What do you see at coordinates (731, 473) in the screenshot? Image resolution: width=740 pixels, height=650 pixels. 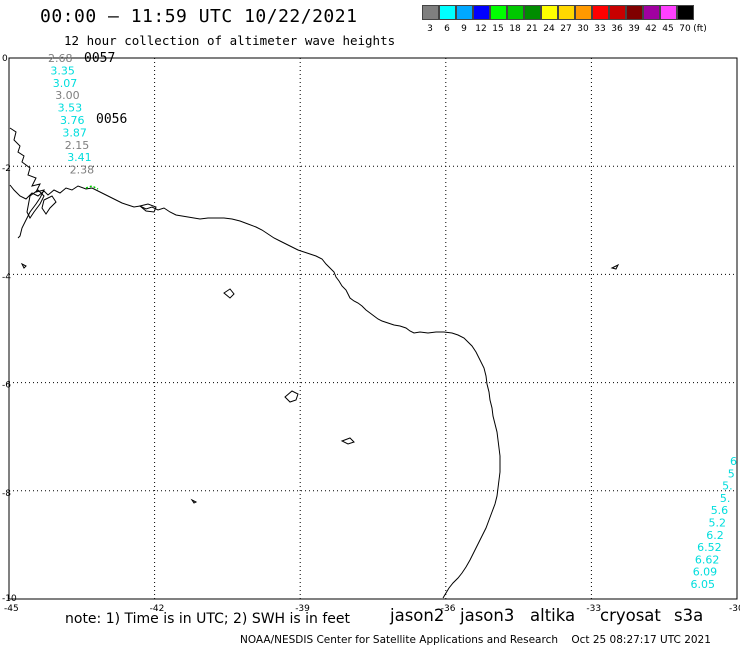 I see `swh-value-right: 5` at bounding box center [731, 473].